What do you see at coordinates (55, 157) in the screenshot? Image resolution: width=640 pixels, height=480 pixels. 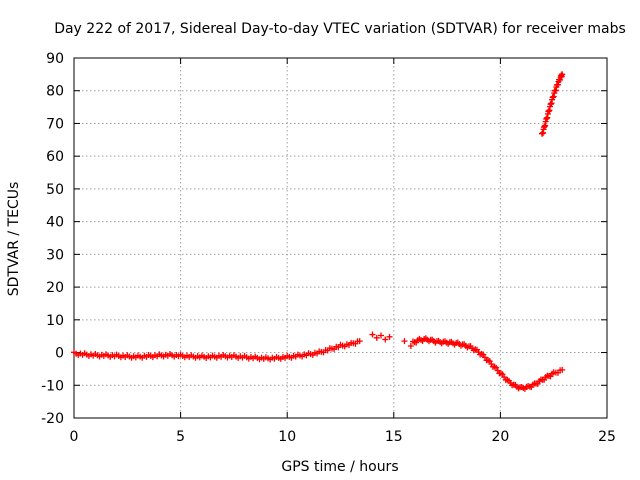 I see `y-tick-label: 60` at bounding box center [55, 157].